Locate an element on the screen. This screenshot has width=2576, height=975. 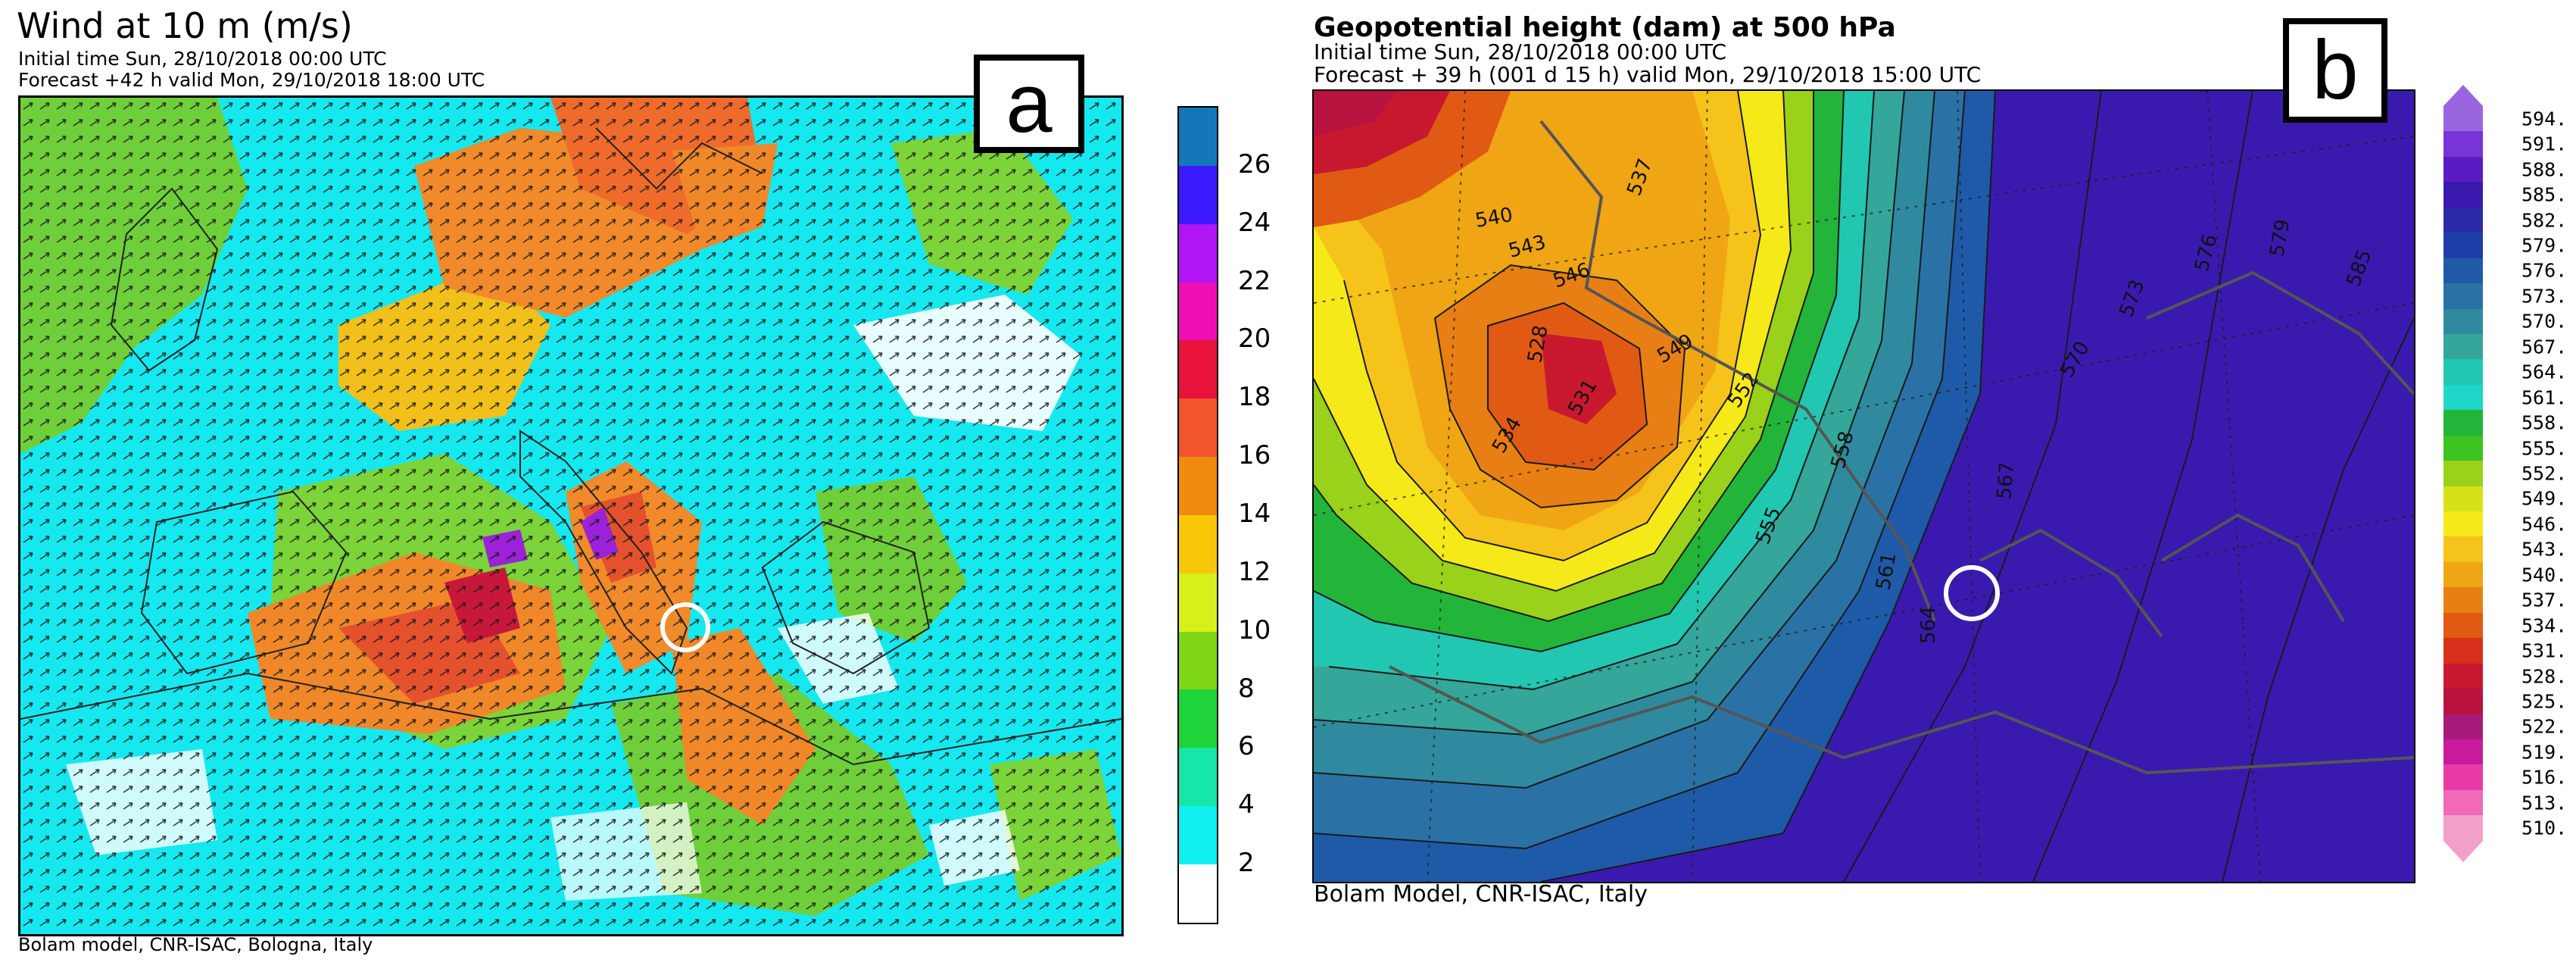
panel-a-colorbar is located at coordinates (1197, 515).